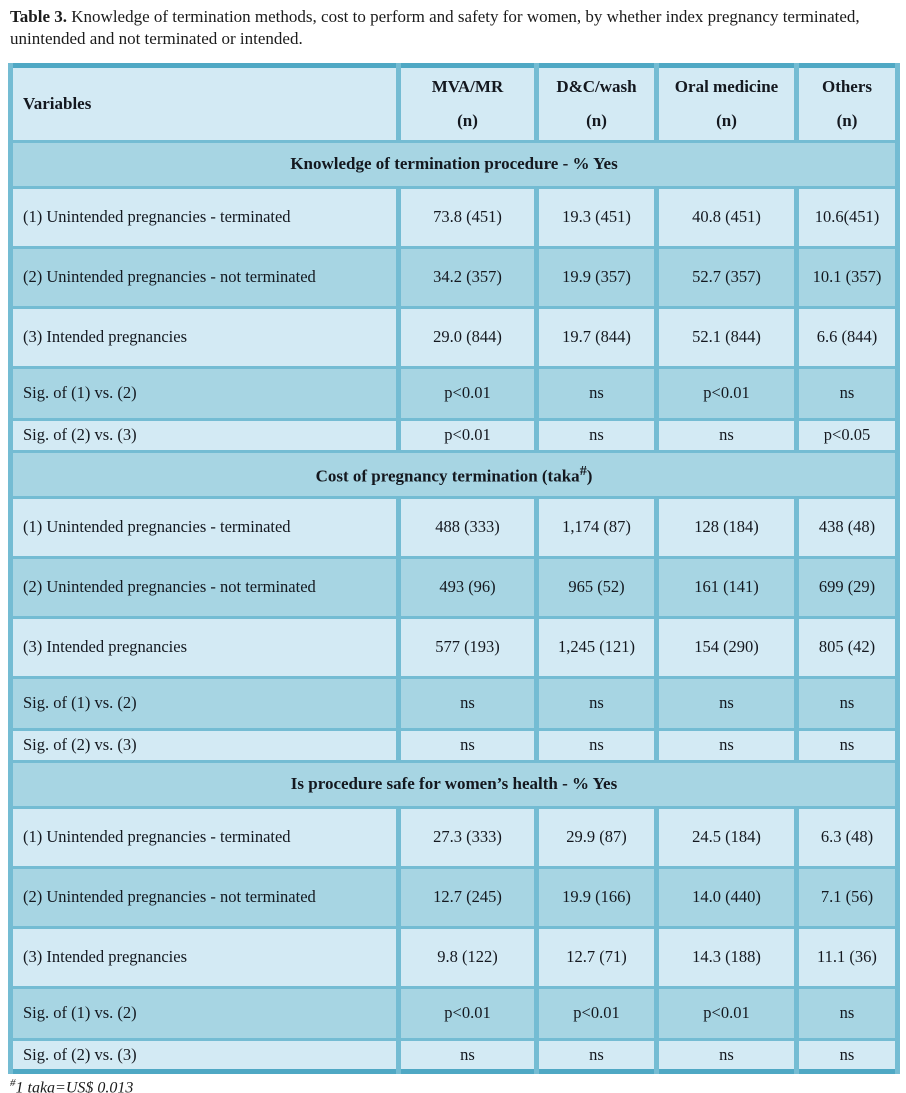 This screenshot has width=906, height=1093. Describe the element at coordinates (726, 103) in the screenshot. I see `column-header-oral-medicine: Oral medicine (n)` at that location.